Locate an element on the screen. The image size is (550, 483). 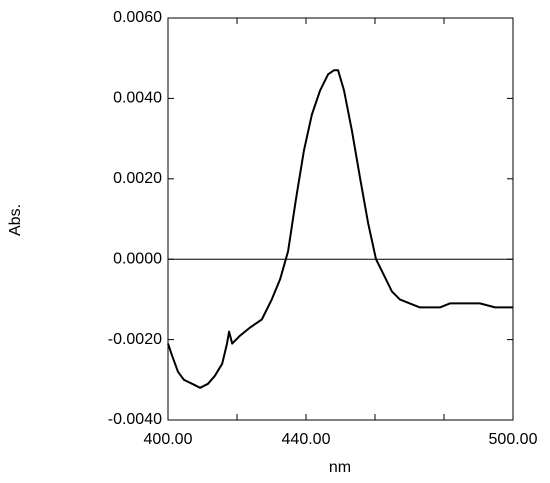
y-axis-label: Abs. is located at coordinates (15, 220).